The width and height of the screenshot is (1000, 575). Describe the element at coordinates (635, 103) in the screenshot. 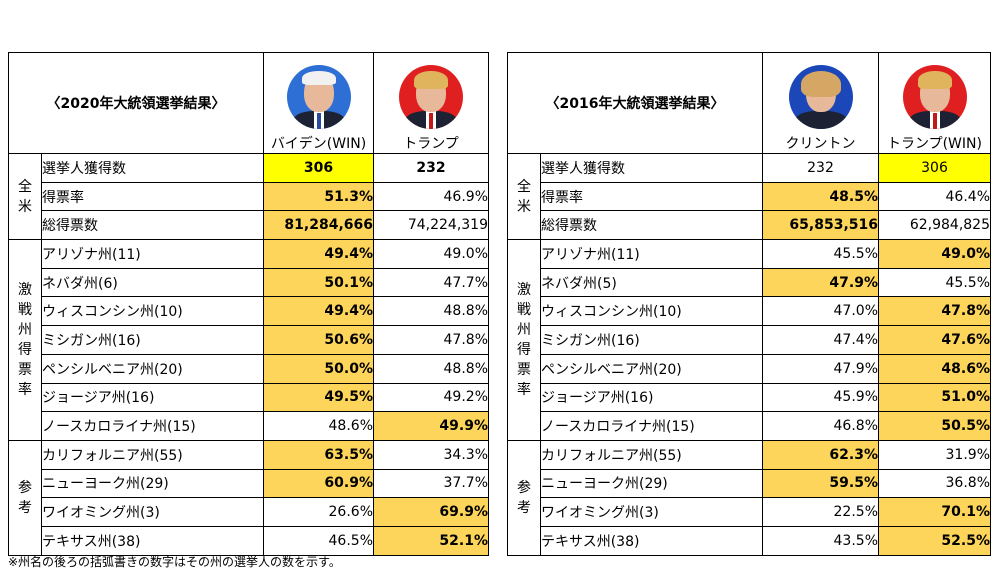

I see `table-title: 〈2016年大統領選挙結果〉` at that location.